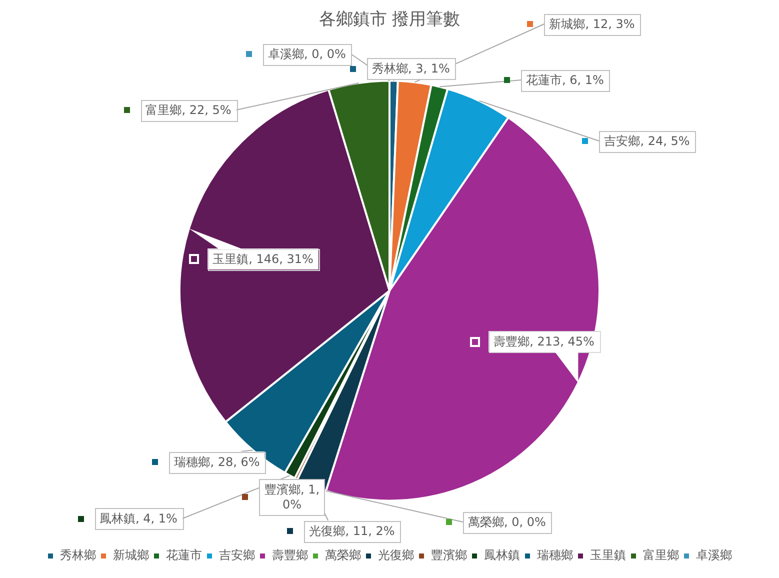 This screenshot has height=578, width=779. I want to click on data-label: 鳳林鎮, 4, 1%, so click(139, 519).